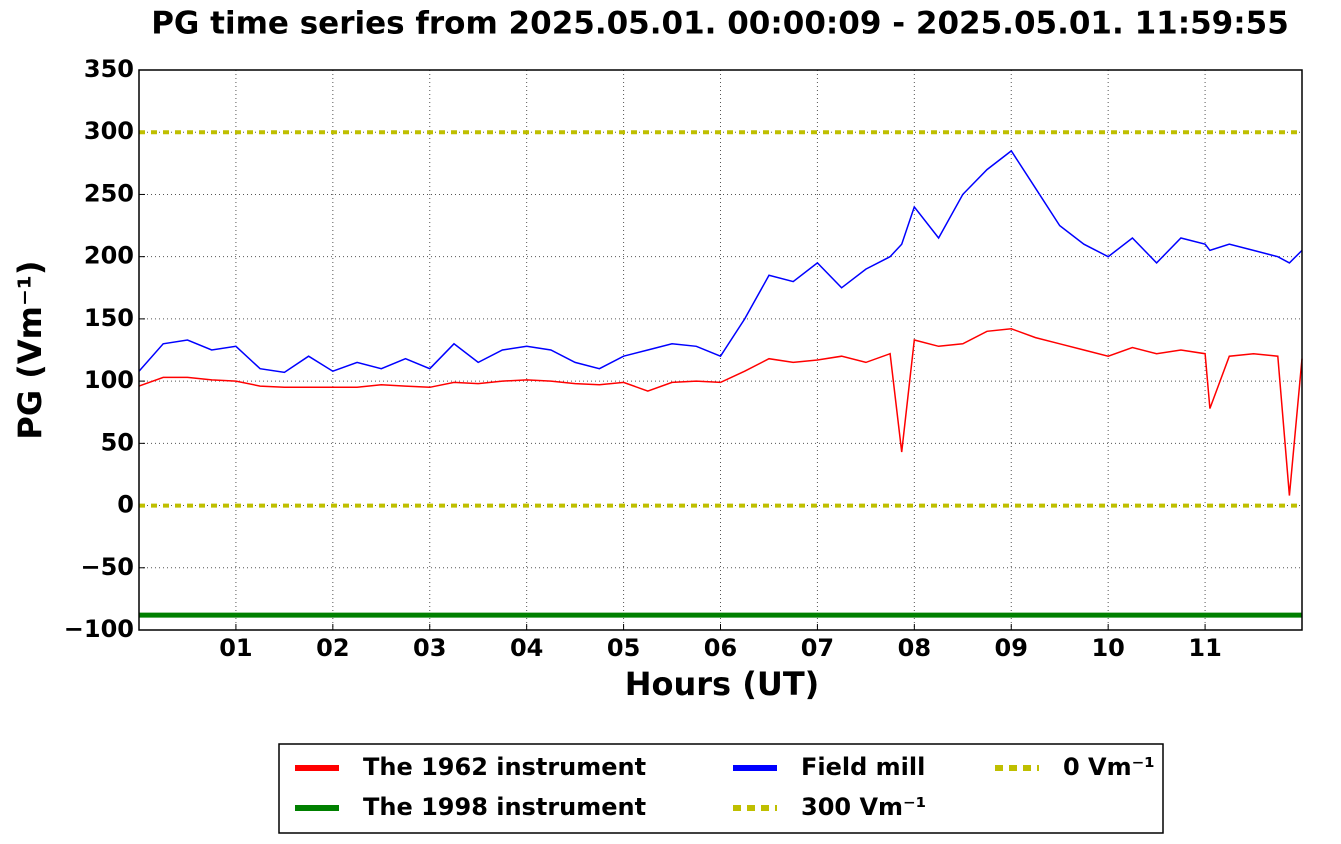 This screenshot has width=1341, height=844. What do you see at coordinates (863, 767) in the screenshot?
I see `legend-label: Field mill` at bounding box center [863, 767].